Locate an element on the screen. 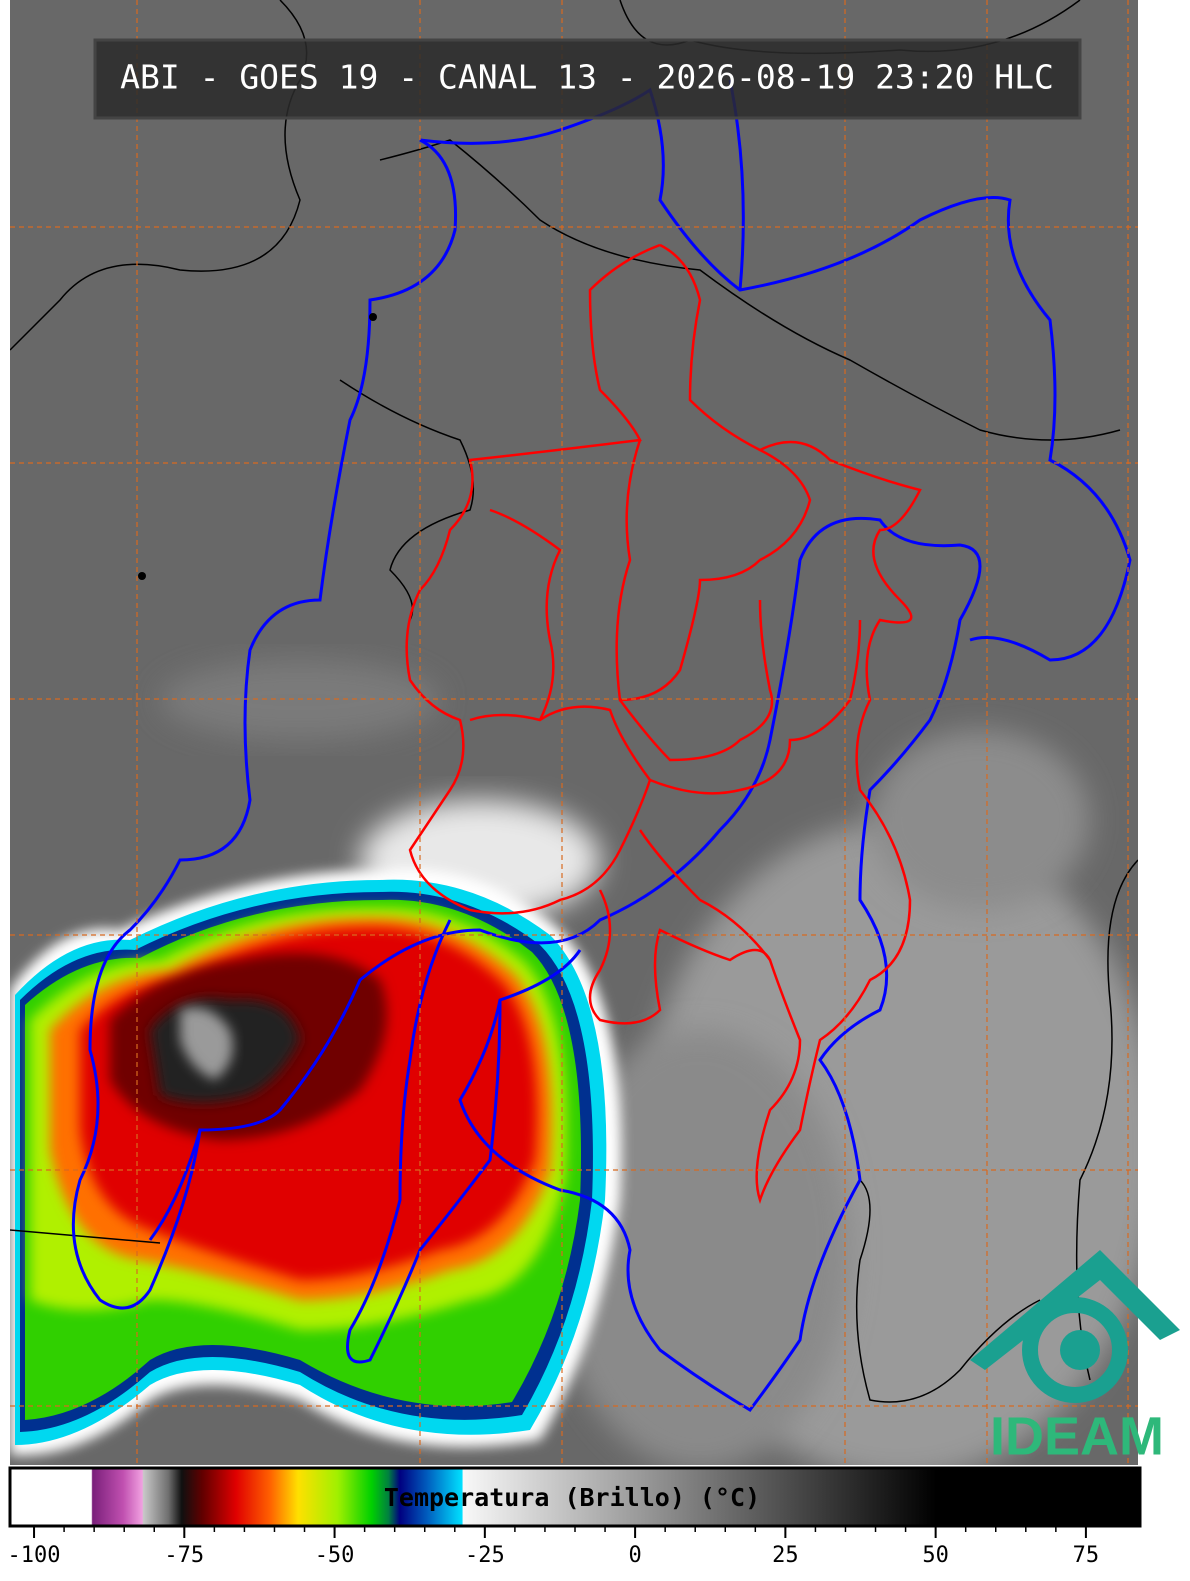 This screenshot has width=1190, height=1581. colorbar-gradient is located at coordinates (575, 1497).